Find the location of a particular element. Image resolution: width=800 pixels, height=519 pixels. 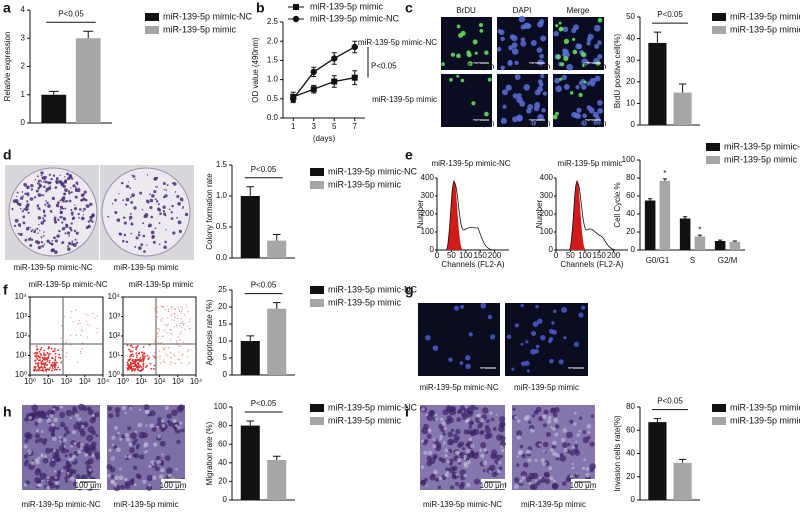

g1-peak is located at coordinates (454, 215).